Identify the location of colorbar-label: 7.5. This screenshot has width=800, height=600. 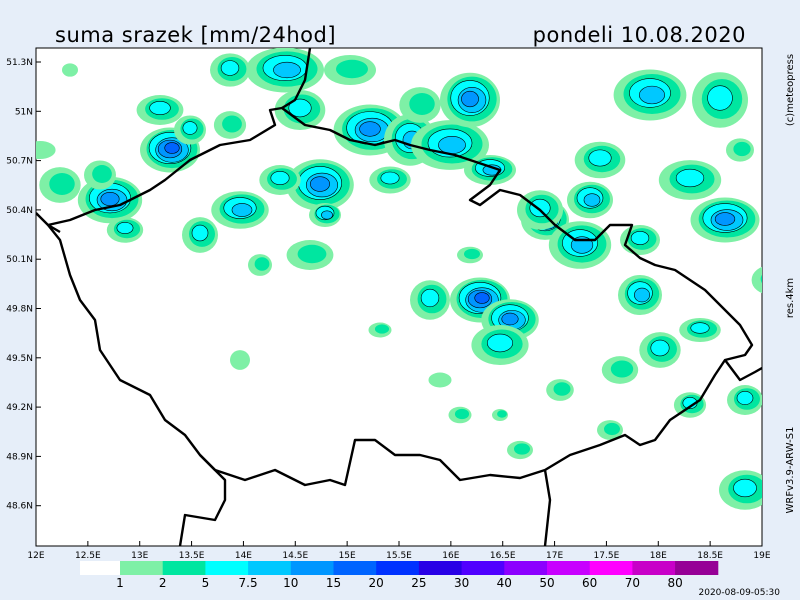
(248, 583).